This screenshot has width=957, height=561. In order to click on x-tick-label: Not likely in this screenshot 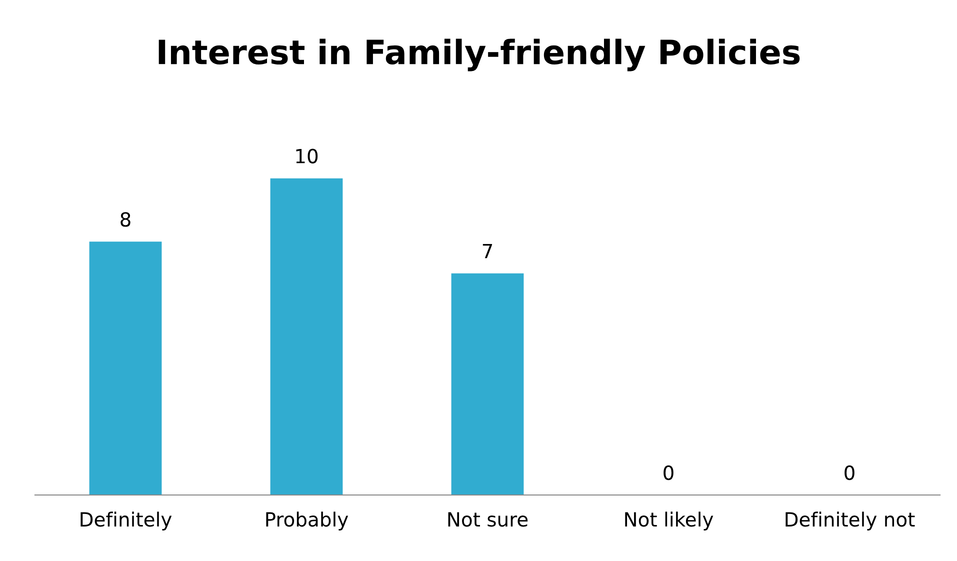, I will do `click(669, 521)`.